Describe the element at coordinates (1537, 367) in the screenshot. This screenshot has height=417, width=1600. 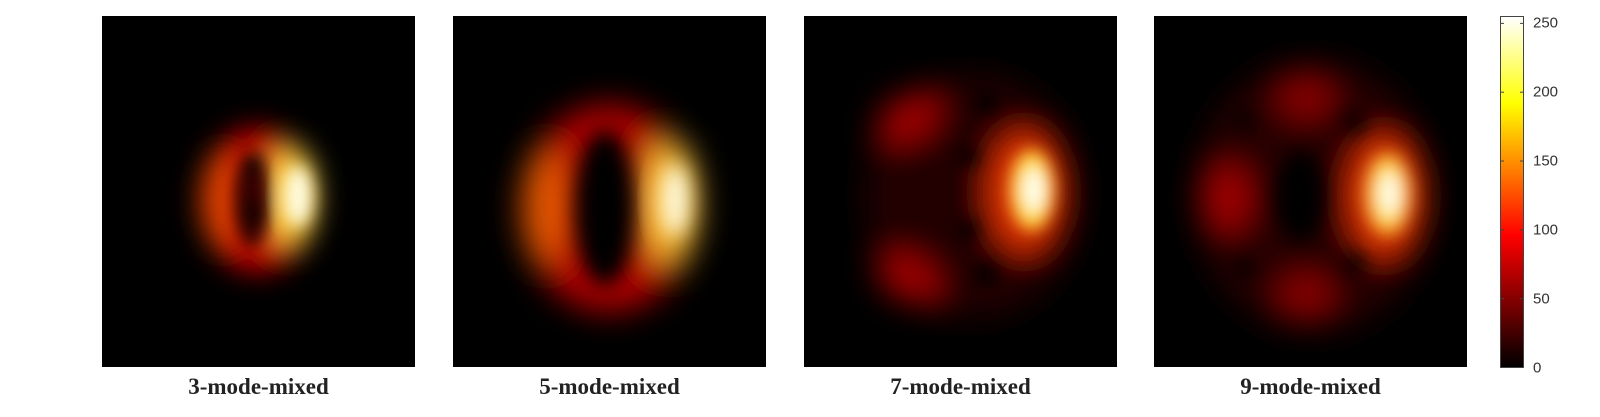
I see `colorbar-tick-label-0: 0` at that location.